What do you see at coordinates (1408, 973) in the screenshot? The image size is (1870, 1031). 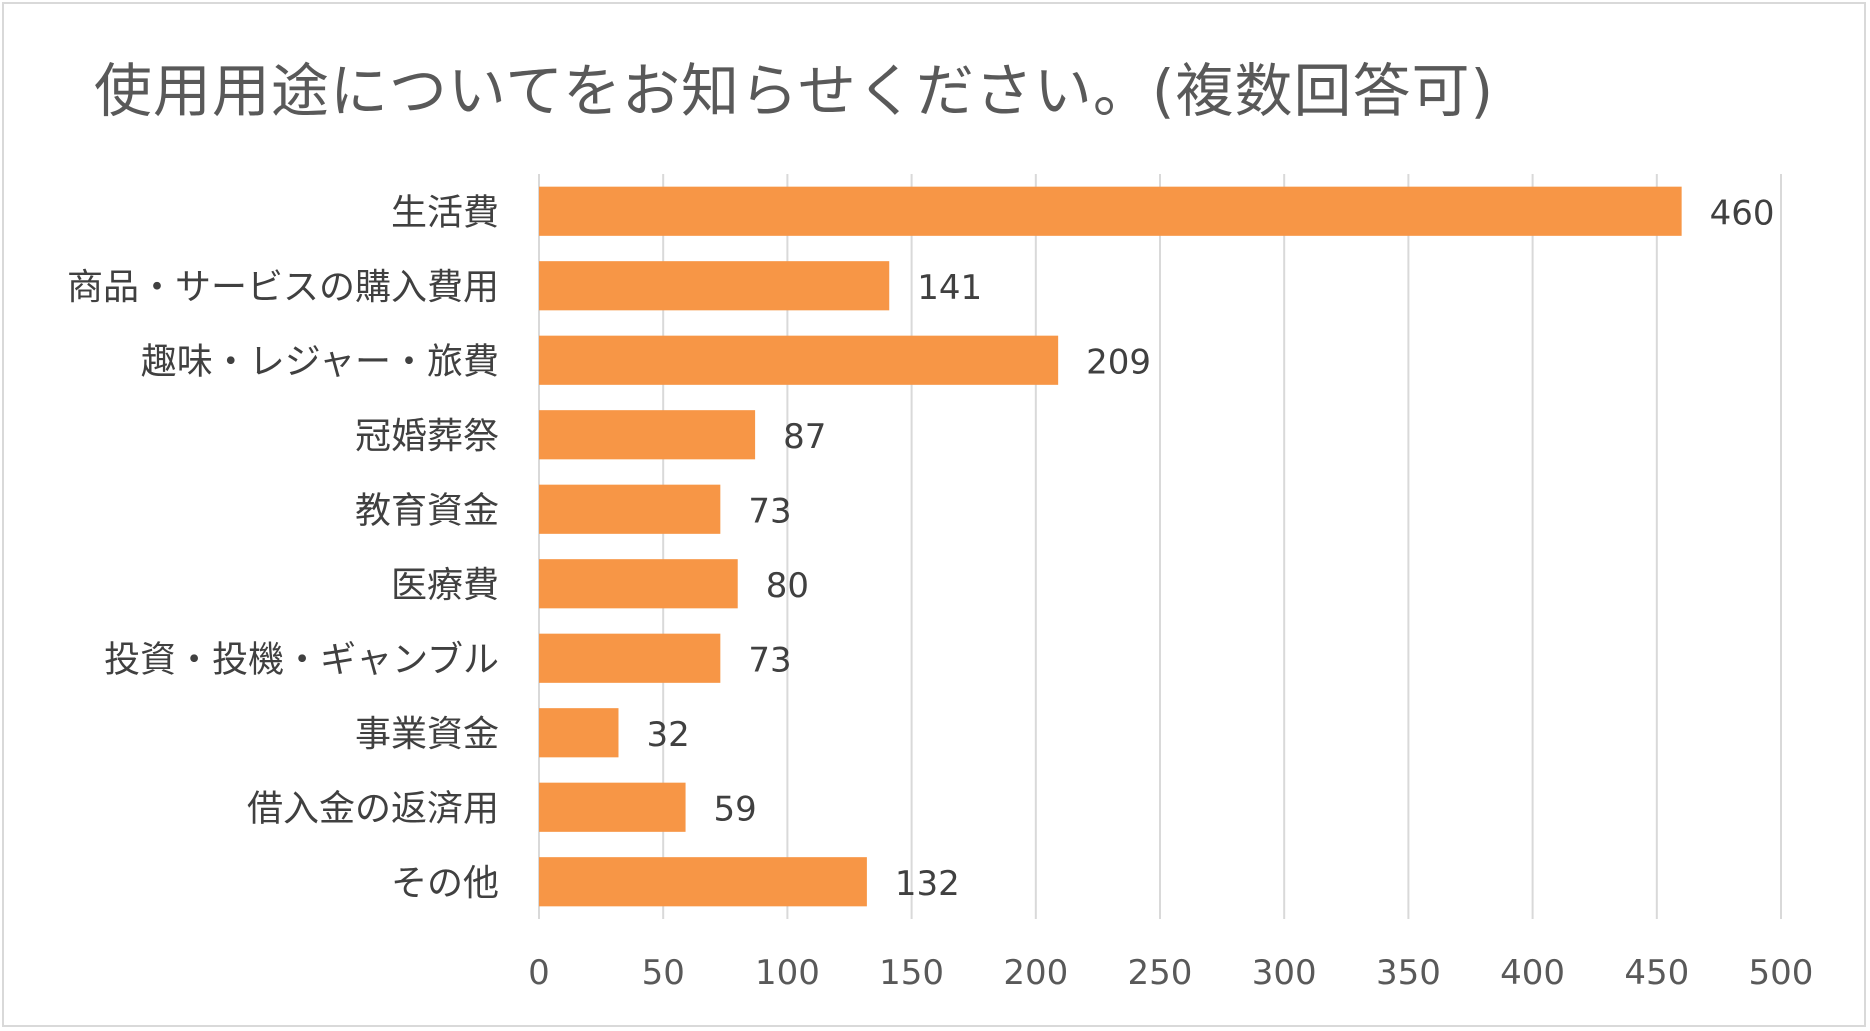 I see `x-tick-label: 350` at bounding box center [1408, 973].